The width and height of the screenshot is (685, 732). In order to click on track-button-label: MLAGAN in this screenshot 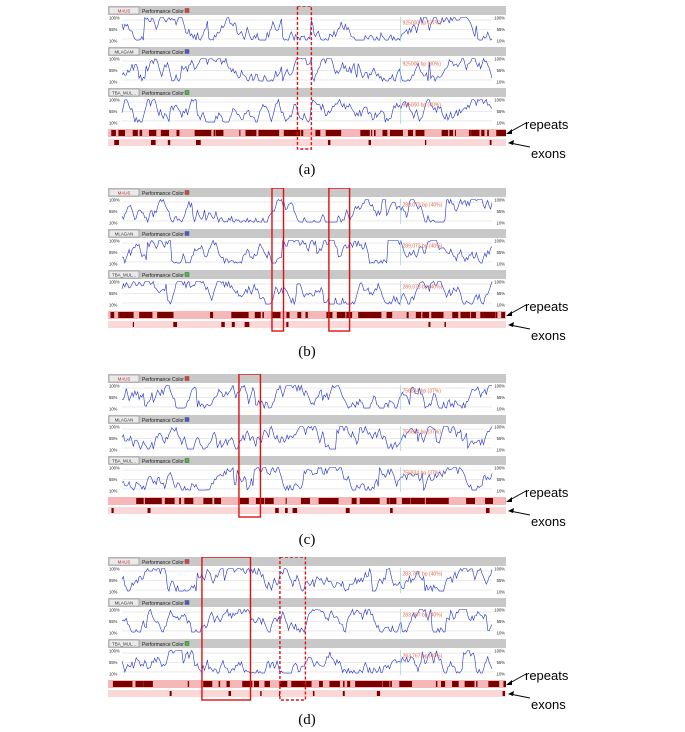, I will do `click(124, 234)`.